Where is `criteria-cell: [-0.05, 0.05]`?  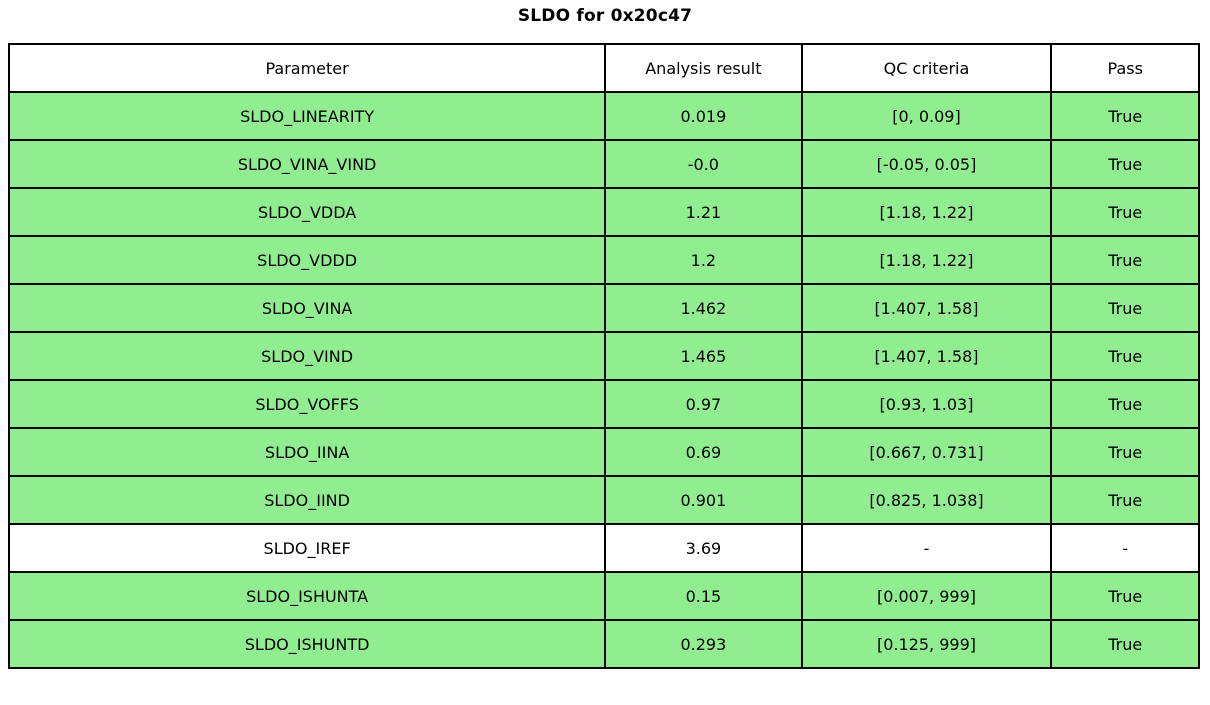 criteria-cell: [-0.05, 0.05] is located at coordinates (926, 164).